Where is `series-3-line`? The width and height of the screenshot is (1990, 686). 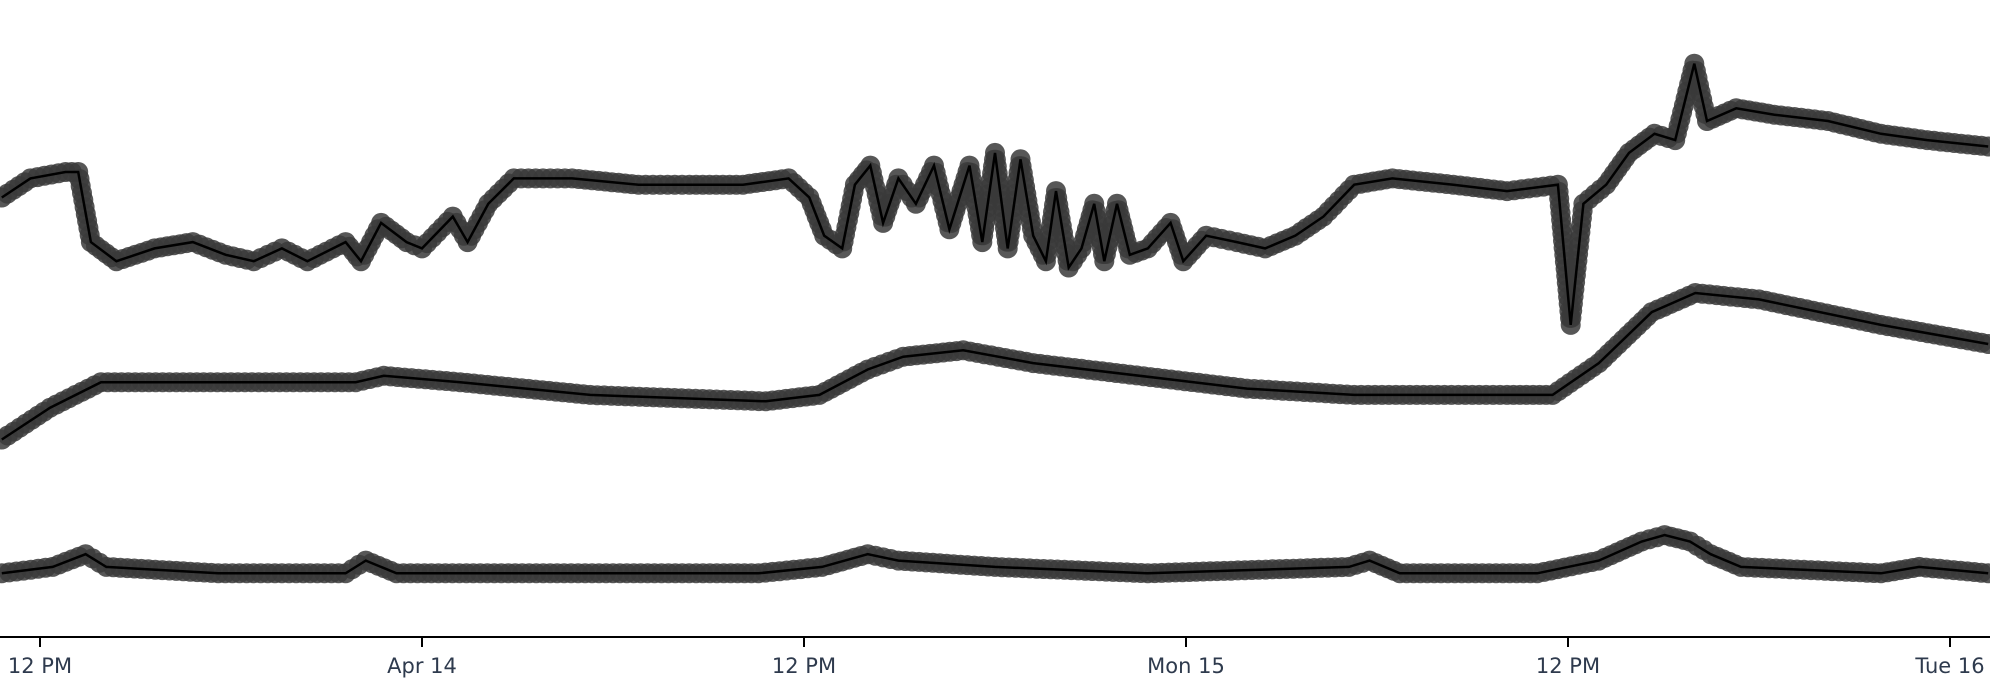
series-3-line is located at coordinates (995, 554).